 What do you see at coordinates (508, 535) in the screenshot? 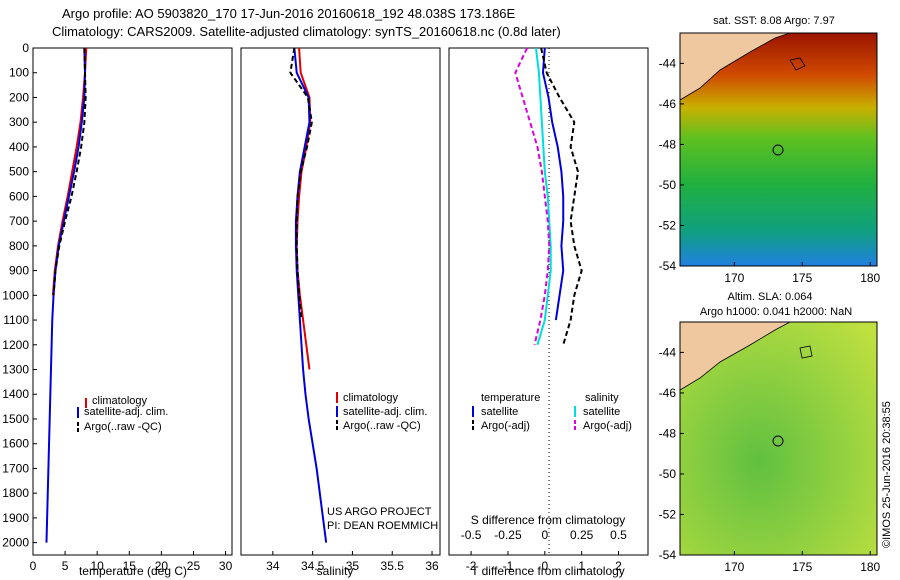
I see `s-diff-tick-label: -0.25` at bounding box center [508, 535].